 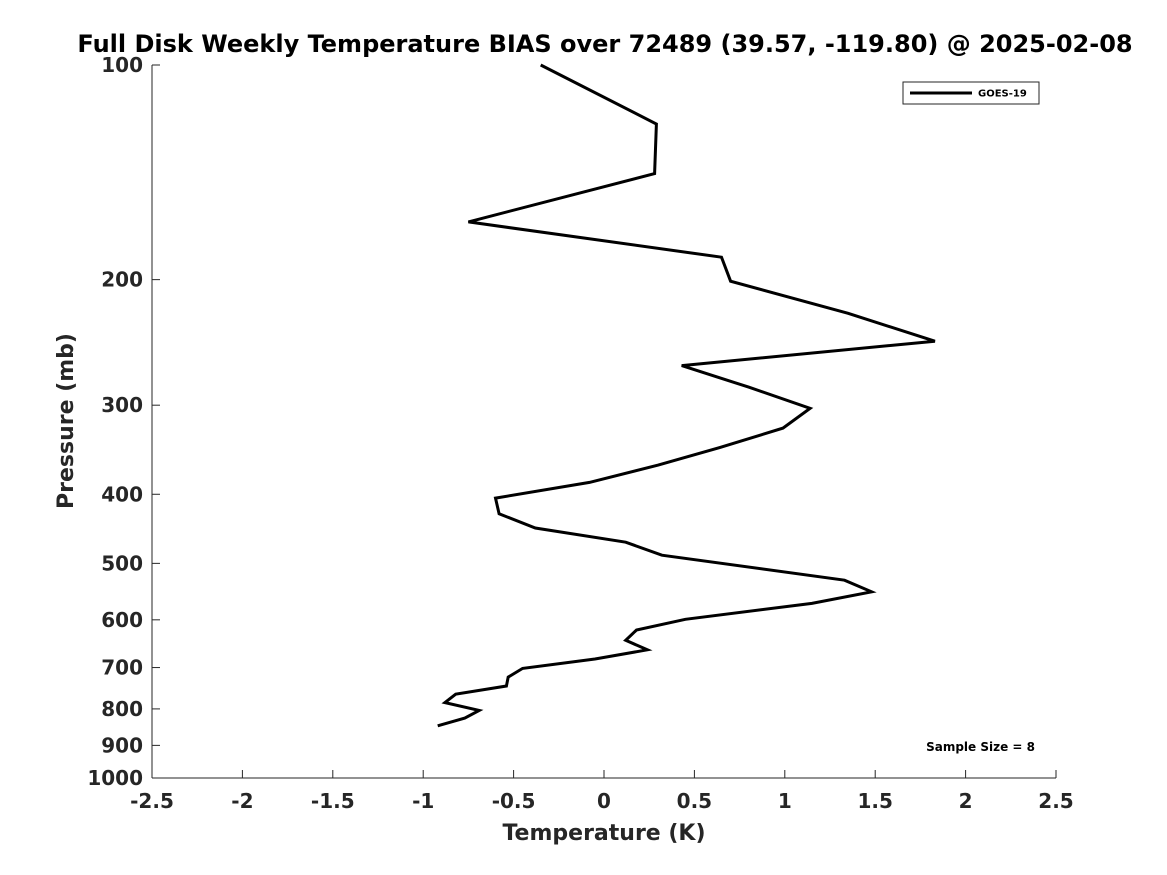 What do you see at coordinates (152, 801) in the screenshot?
I see `x-tick-label: -2.5` at bounding box center [152, 801].